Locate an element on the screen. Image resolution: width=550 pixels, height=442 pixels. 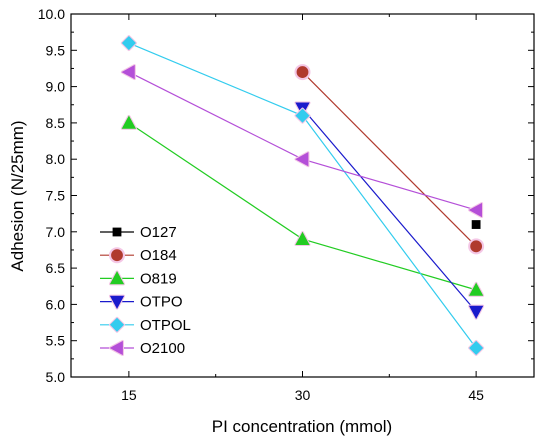
legend-label-o2100: O2100 is located at coordinates (162, 348).